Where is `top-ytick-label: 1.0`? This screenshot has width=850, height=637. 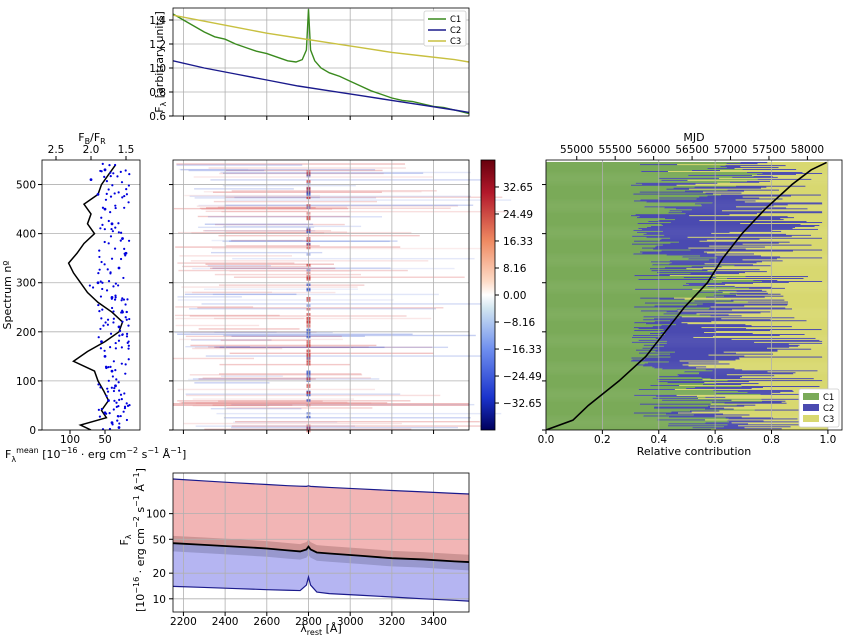 top-ytick-label: 1.0 is located at coordinates (157, 69).